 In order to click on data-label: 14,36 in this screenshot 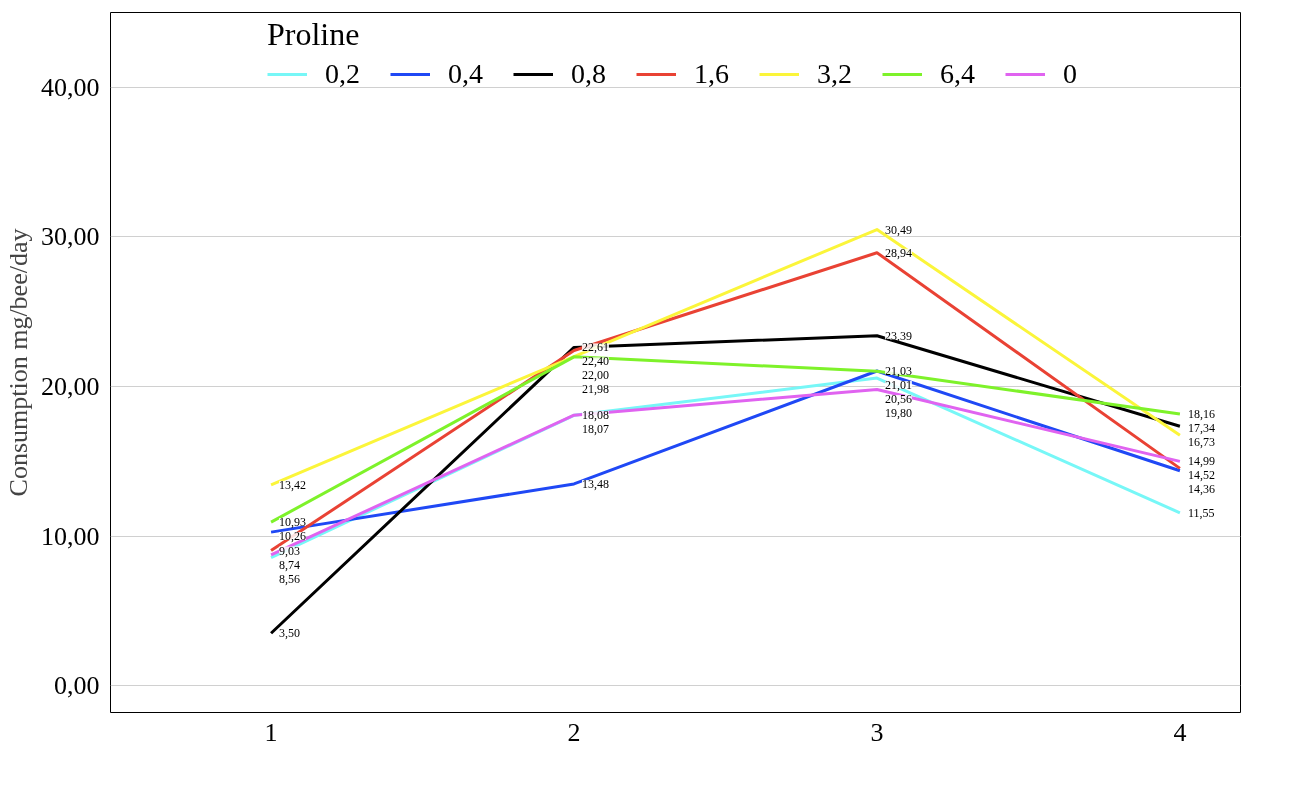, I will do `click(1201, 489)`.